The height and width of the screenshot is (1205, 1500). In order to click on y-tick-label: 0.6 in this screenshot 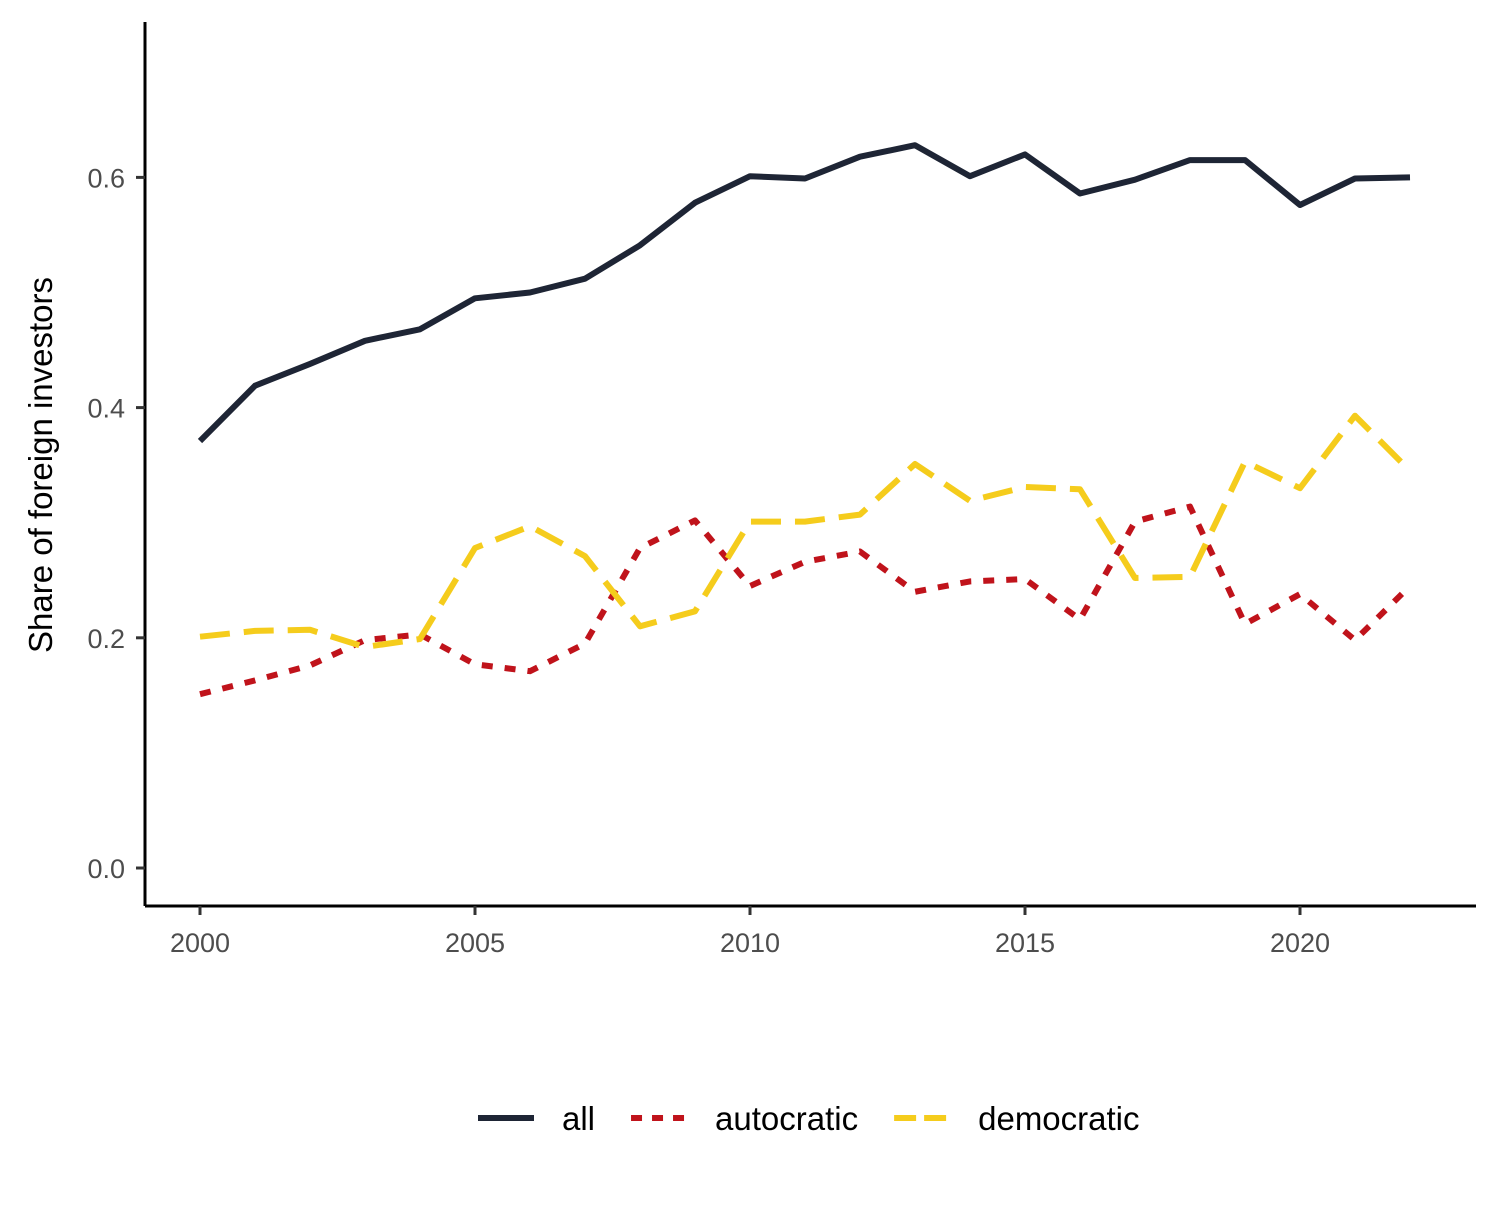, I will do `click(106, 178)`.